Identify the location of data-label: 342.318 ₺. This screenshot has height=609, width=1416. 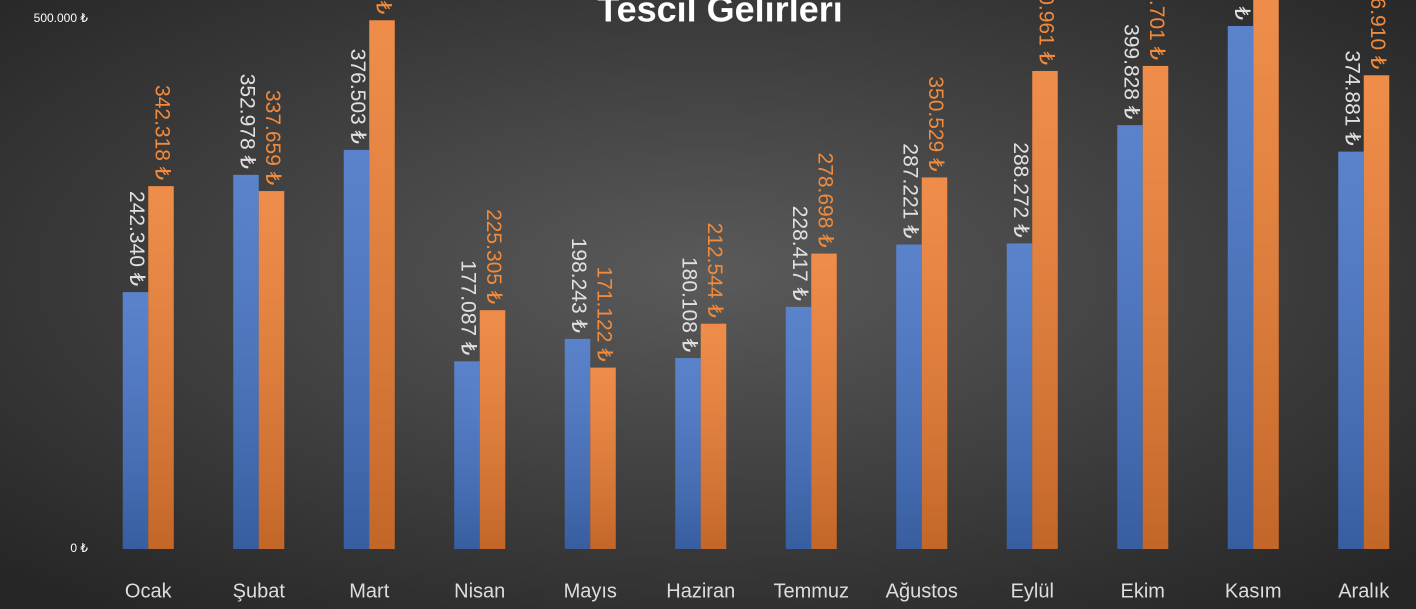
(161, 132).